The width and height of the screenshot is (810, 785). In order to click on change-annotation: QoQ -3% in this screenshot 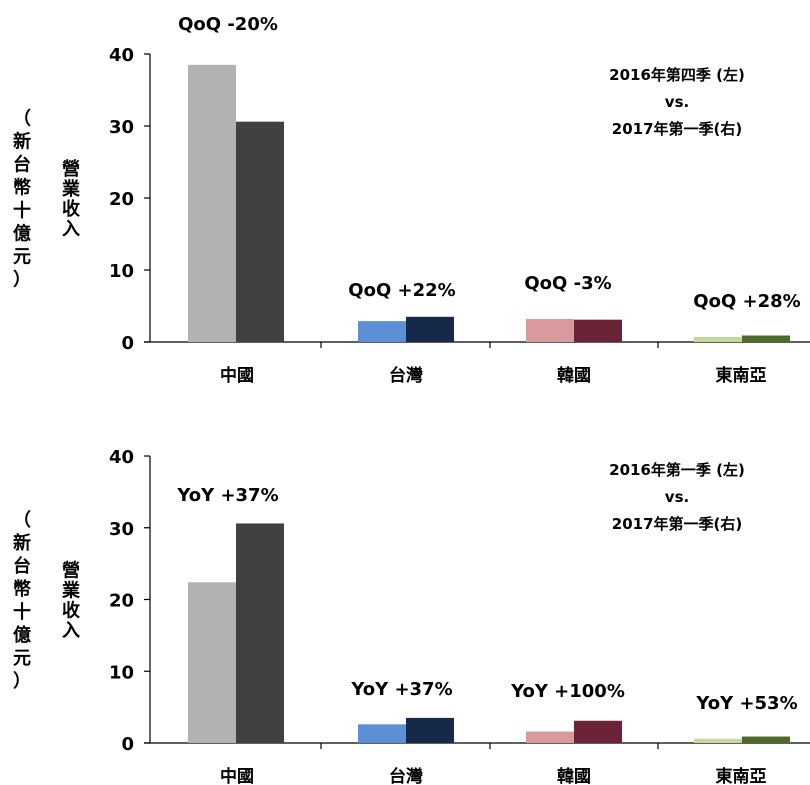, I will do `click(567, 283)`.